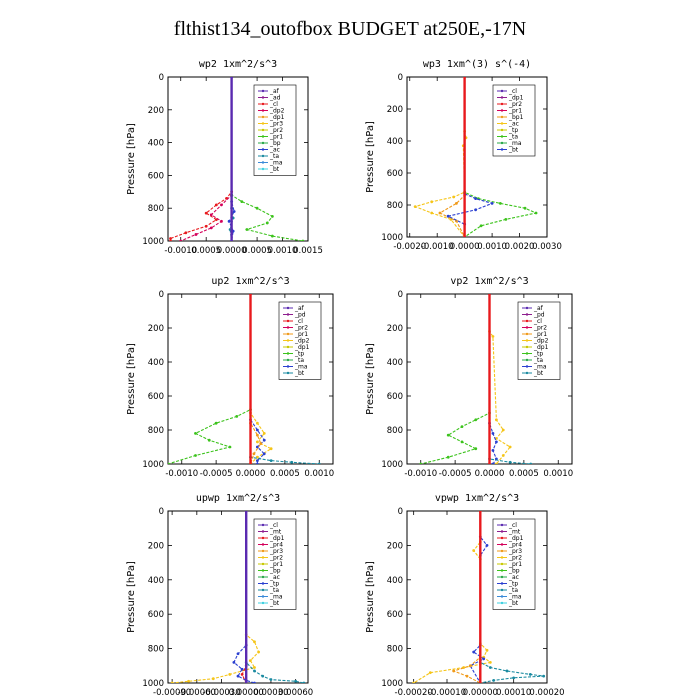  I want to click on y-tick-label: 600, so click(395, 615).